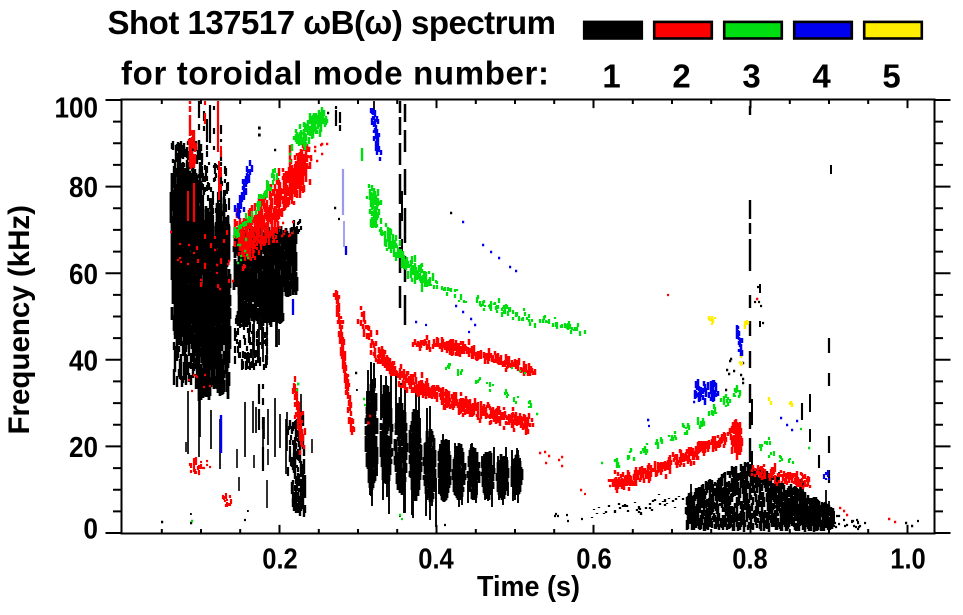 The image size is (963, 615). I want to click on svg-text: 100, so click(77, 109).